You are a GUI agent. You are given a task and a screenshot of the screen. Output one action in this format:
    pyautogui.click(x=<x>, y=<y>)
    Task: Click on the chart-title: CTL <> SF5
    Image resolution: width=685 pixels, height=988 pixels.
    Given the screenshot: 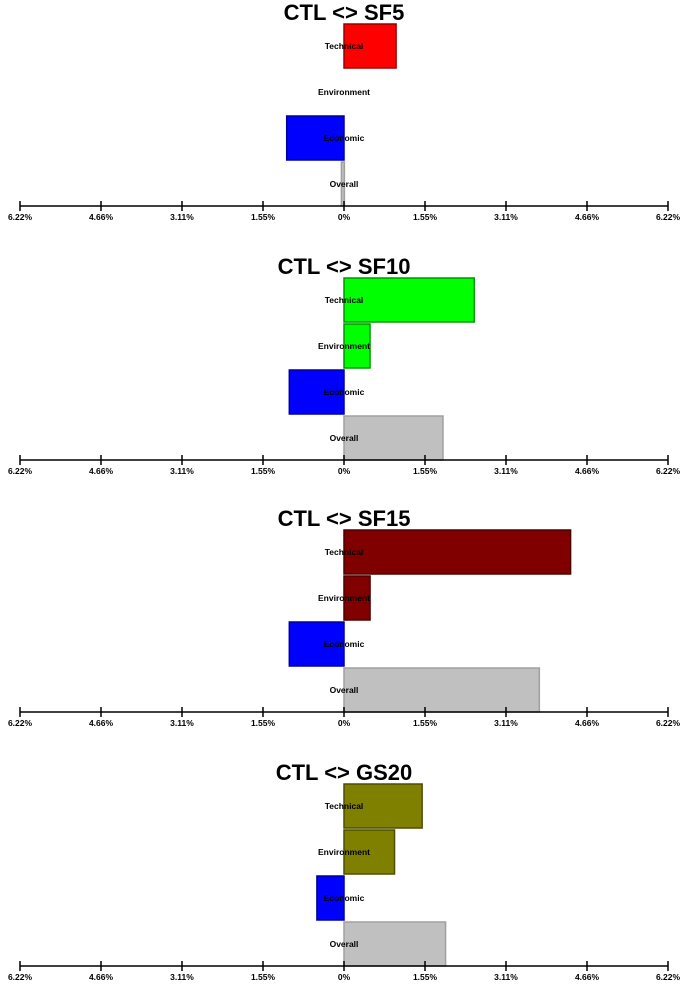 What is the action you would take?
    pyautogui.click(x=344, y=12)
    